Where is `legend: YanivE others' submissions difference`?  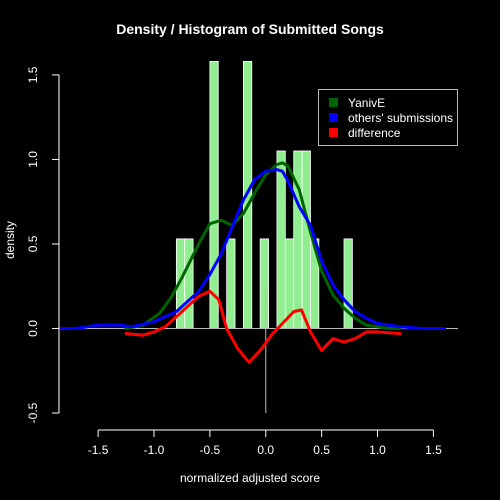 legend: YanivE others' submissions difference is located at coordinates (388, 117).